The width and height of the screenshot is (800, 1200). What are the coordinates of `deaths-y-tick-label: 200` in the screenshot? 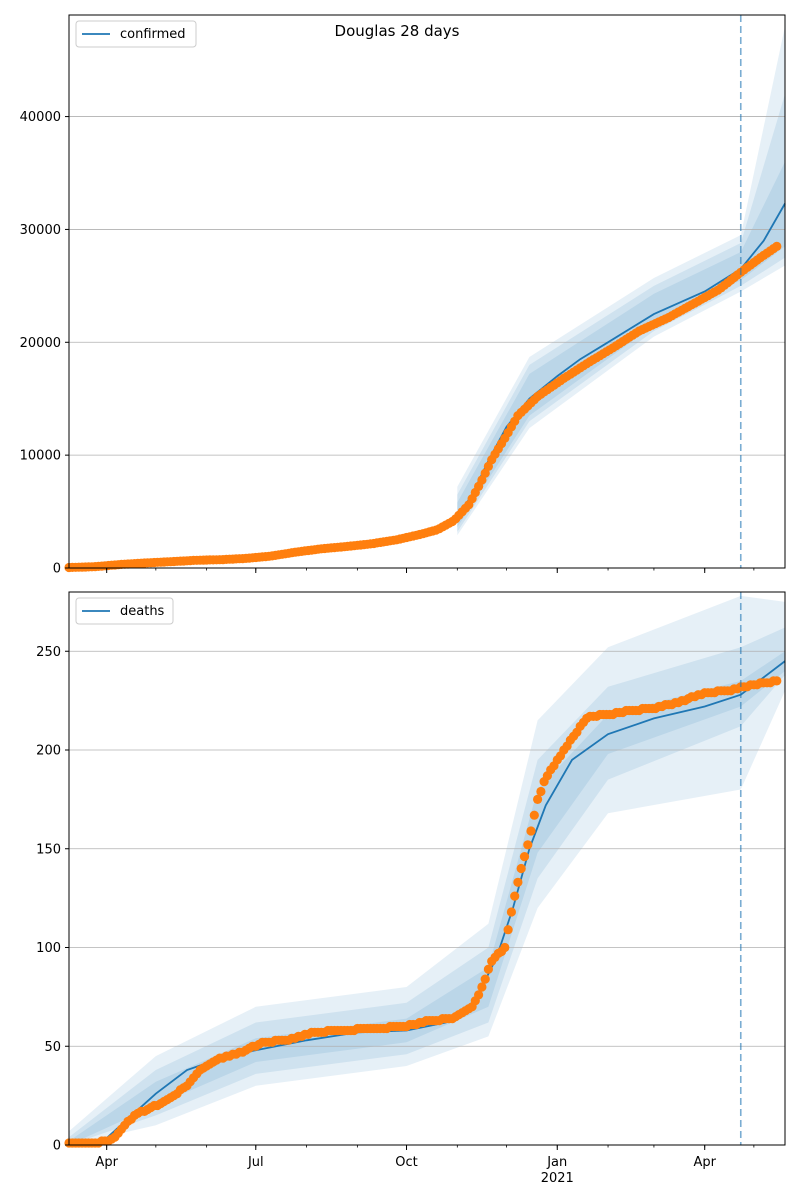 It's located at (48, 751).